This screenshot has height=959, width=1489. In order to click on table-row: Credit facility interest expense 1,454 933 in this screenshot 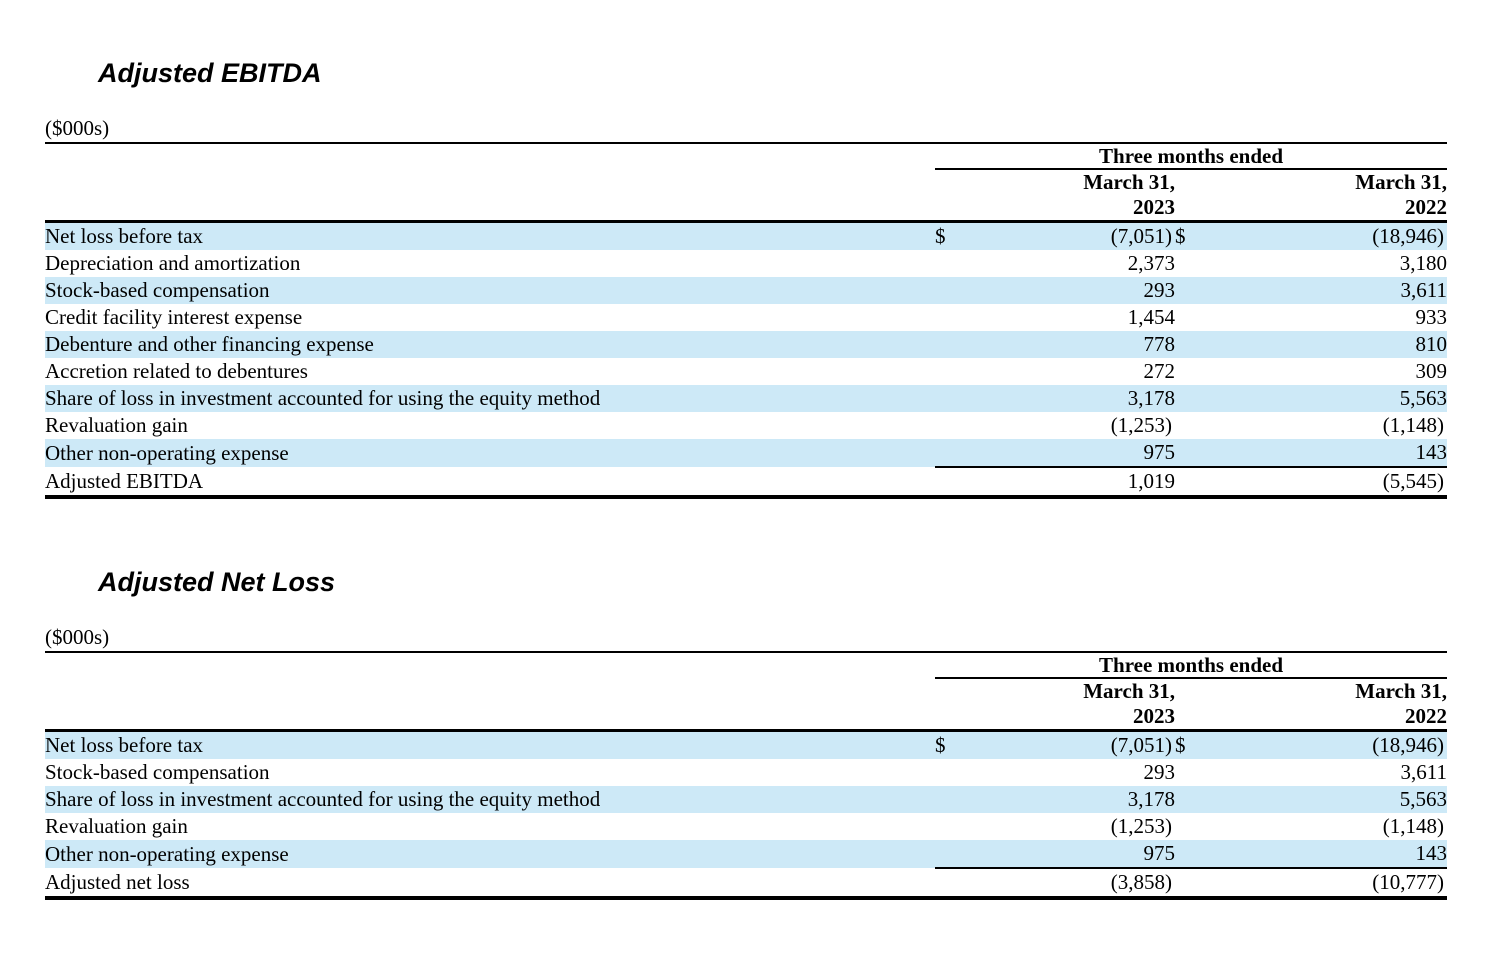, I will do `click(746, 317)`.